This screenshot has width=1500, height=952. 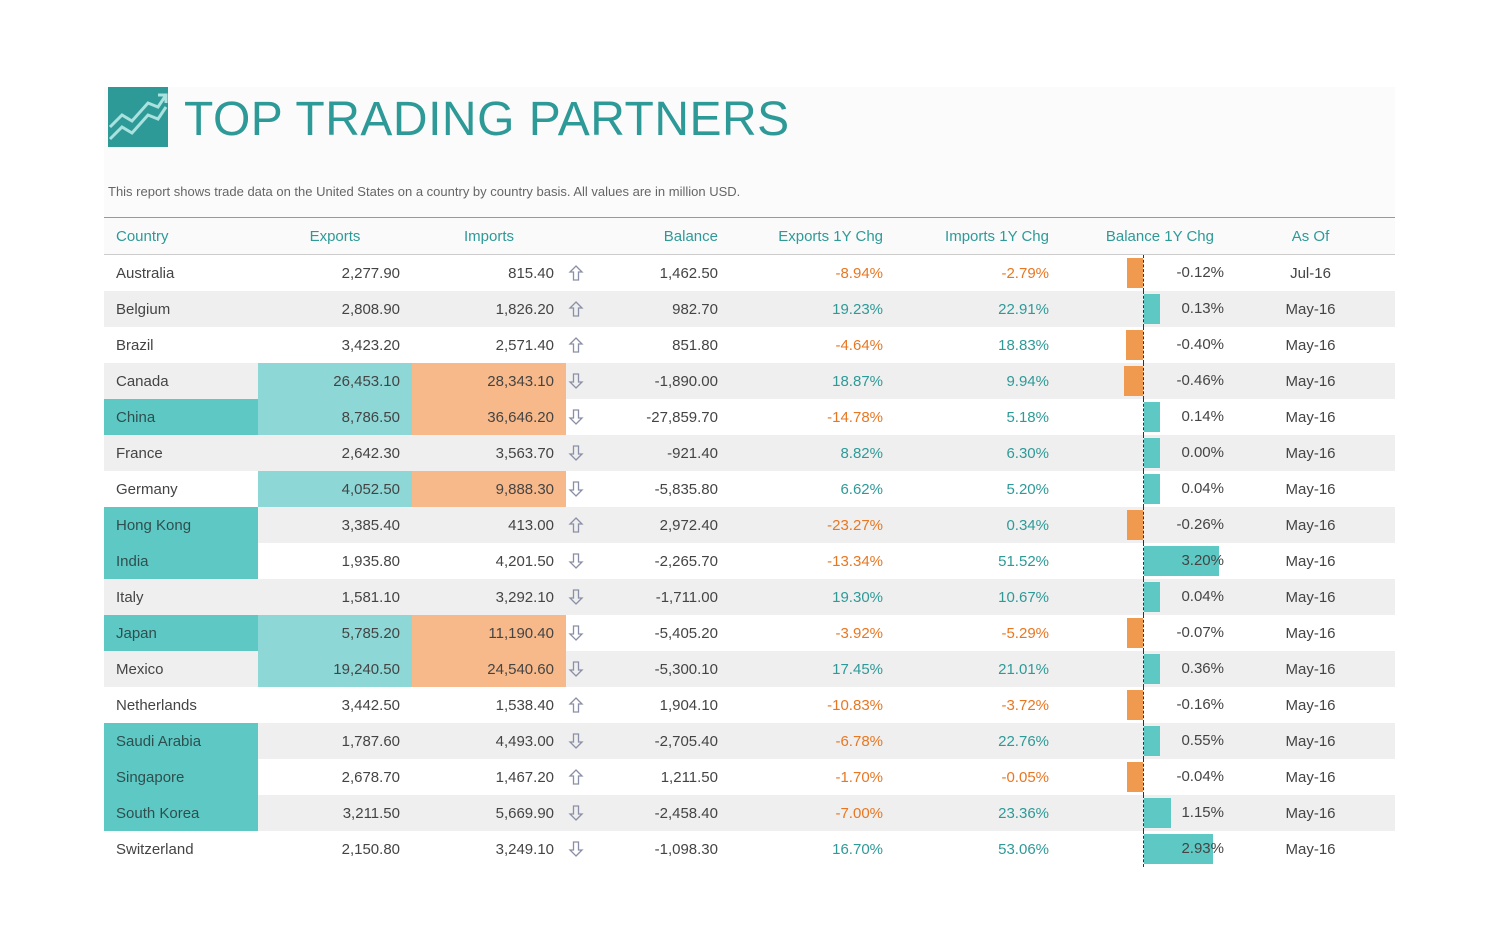 What do you see at coordinates (335, 345) in the screenshot?
I see `cell-exports: 3,423.20` at bounding box center [335, 345].